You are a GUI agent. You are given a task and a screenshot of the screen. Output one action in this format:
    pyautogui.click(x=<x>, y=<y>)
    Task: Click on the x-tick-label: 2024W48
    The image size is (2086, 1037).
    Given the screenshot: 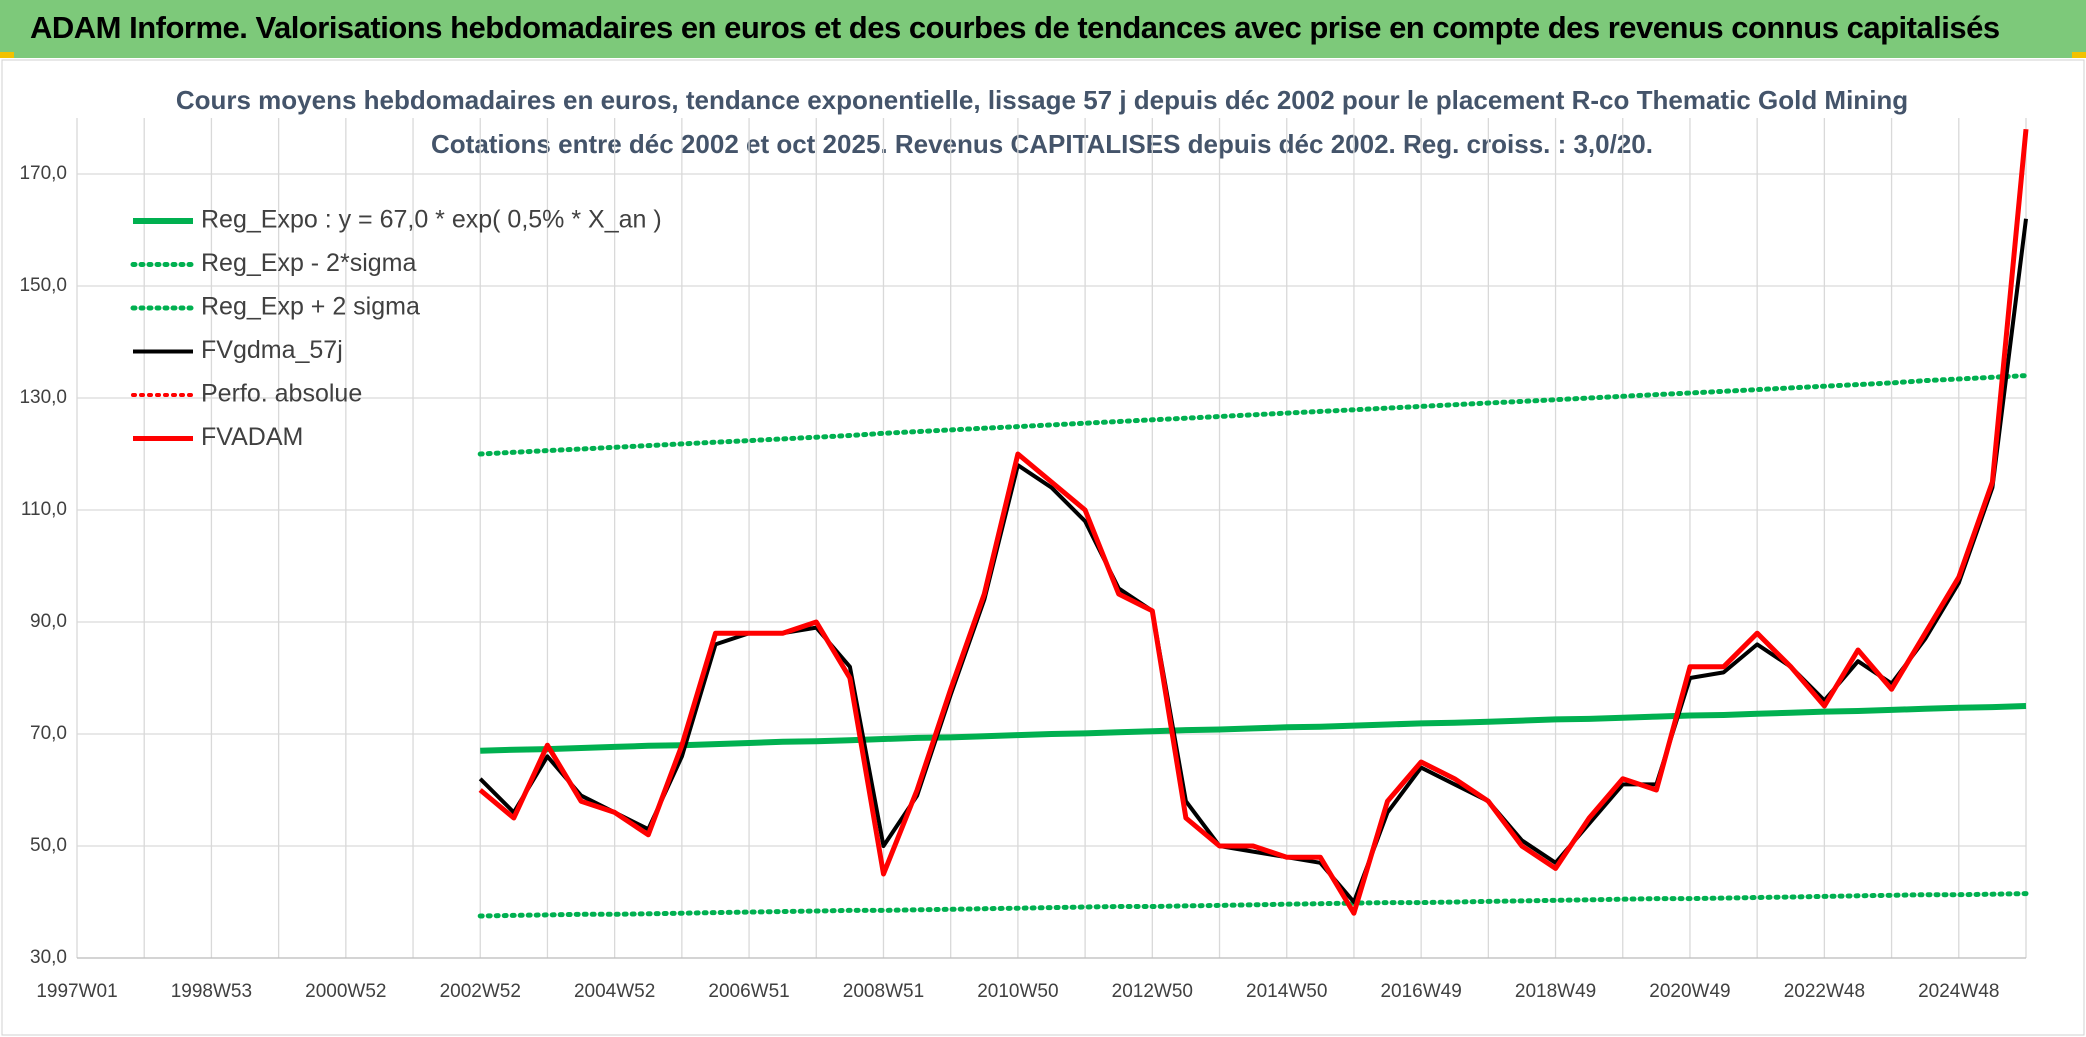 What is the action you would take?
    pyautogui.click(x=1958, y=991)
    